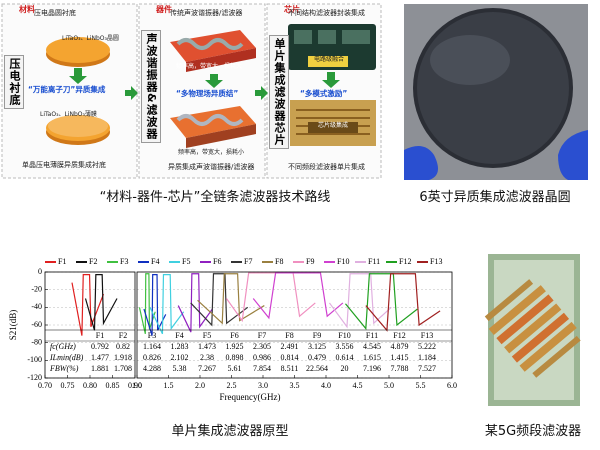 This screenshot has height=450, width=600. What do you see at coordinates (100, 357) in the screenshot?
I see `table-cell: 1.477` at bounding box center [100, 357].